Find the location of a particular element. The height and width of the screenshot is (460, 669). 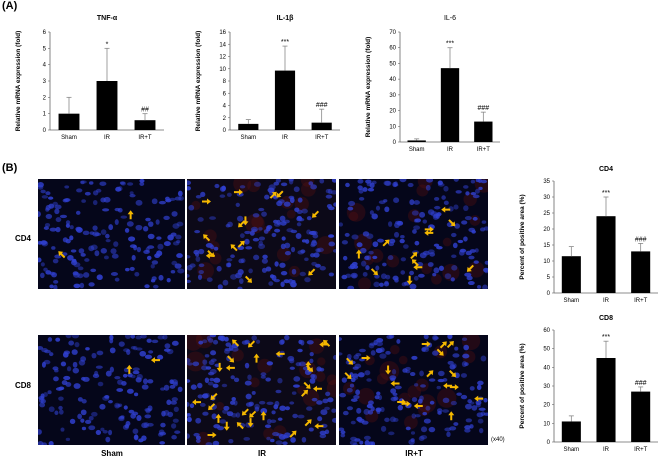

y-axis-label: Percent of positive area (%) is located at coordinates (522, 385).